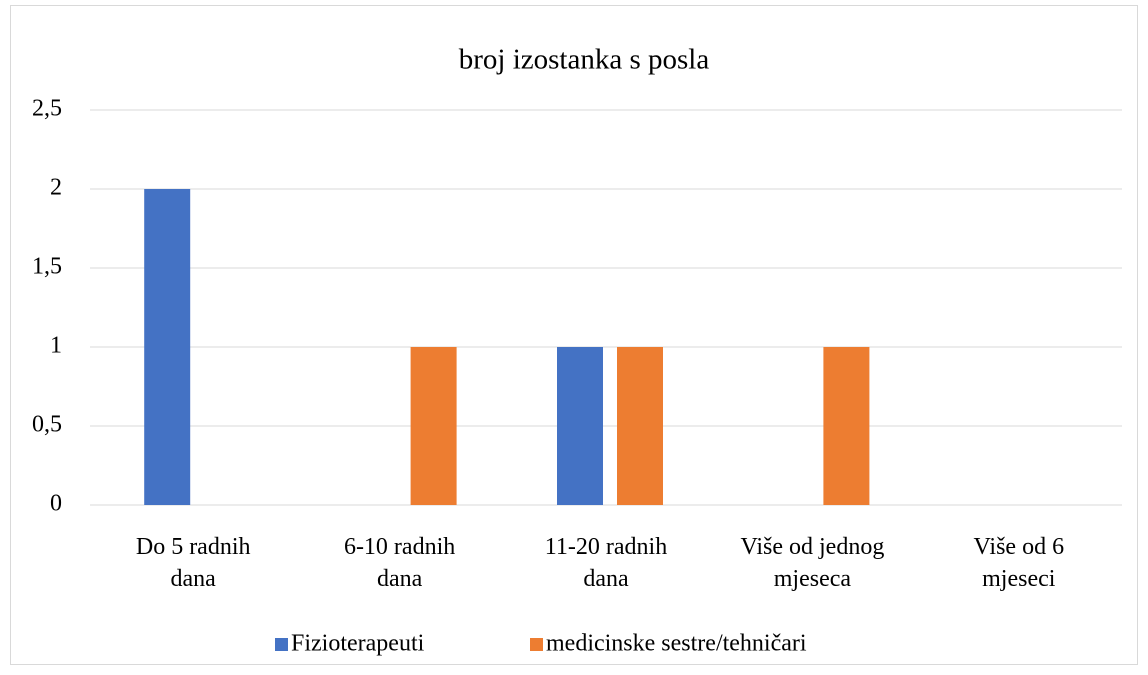 The image size is (1148, 675). What do you see at coordinates (47, 109) in the screenshot?
I see `y-tick-label: 2,5` at bounding box center [47, 109].